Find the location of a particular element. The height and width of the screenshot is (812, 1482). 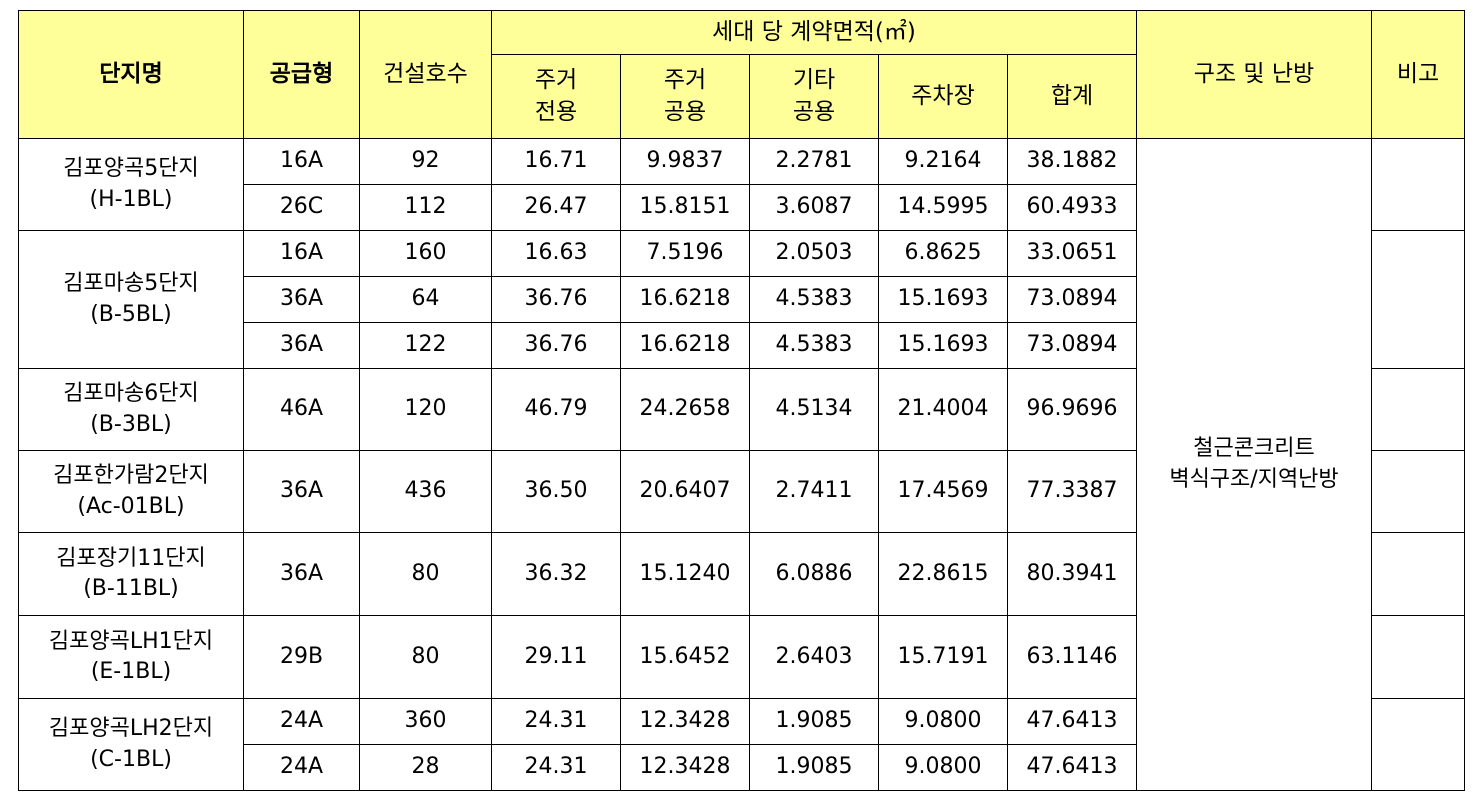

header-complex-name: 단지명 is located at coordinates (131, 74).